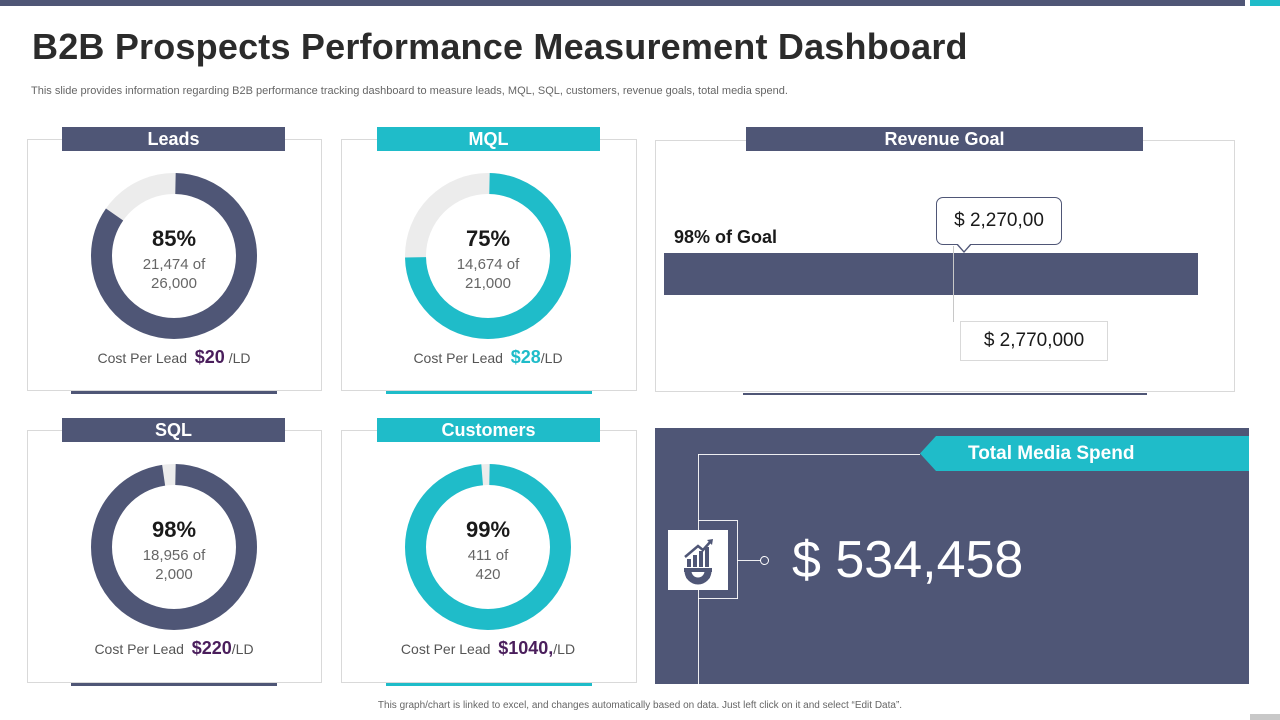 Image resolution: width=1280 pixels, height=720 pixels. What do you see at coordinates (551, 358) in the screenshot?
I see `mql-cost-unit: /LD` at bounding box center [551, 358].